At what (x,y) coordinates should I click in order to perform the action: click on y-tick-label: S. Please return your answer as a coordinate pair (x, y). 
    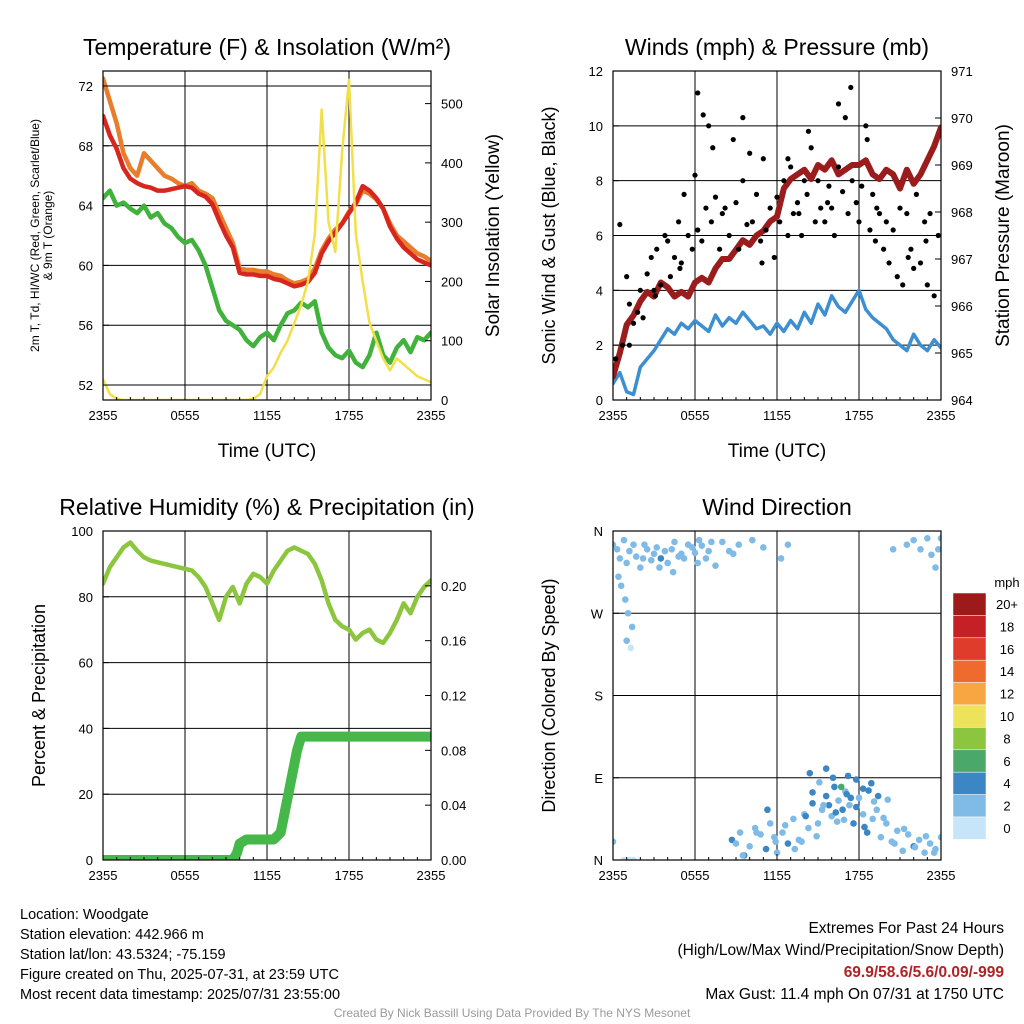
    Looking at the image, I should click on (598, 696).